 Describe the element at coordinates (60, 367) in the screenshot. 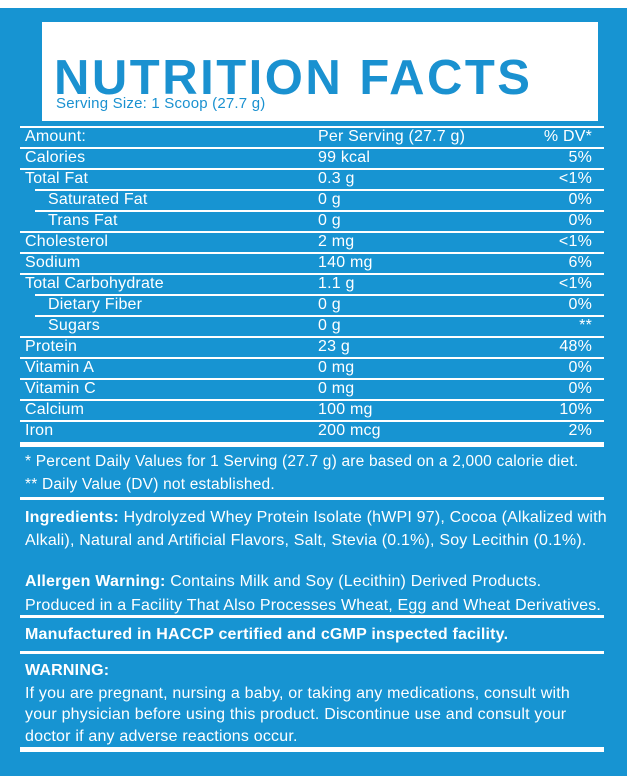

I see `nutrient-label: Vitamin A` at that location.